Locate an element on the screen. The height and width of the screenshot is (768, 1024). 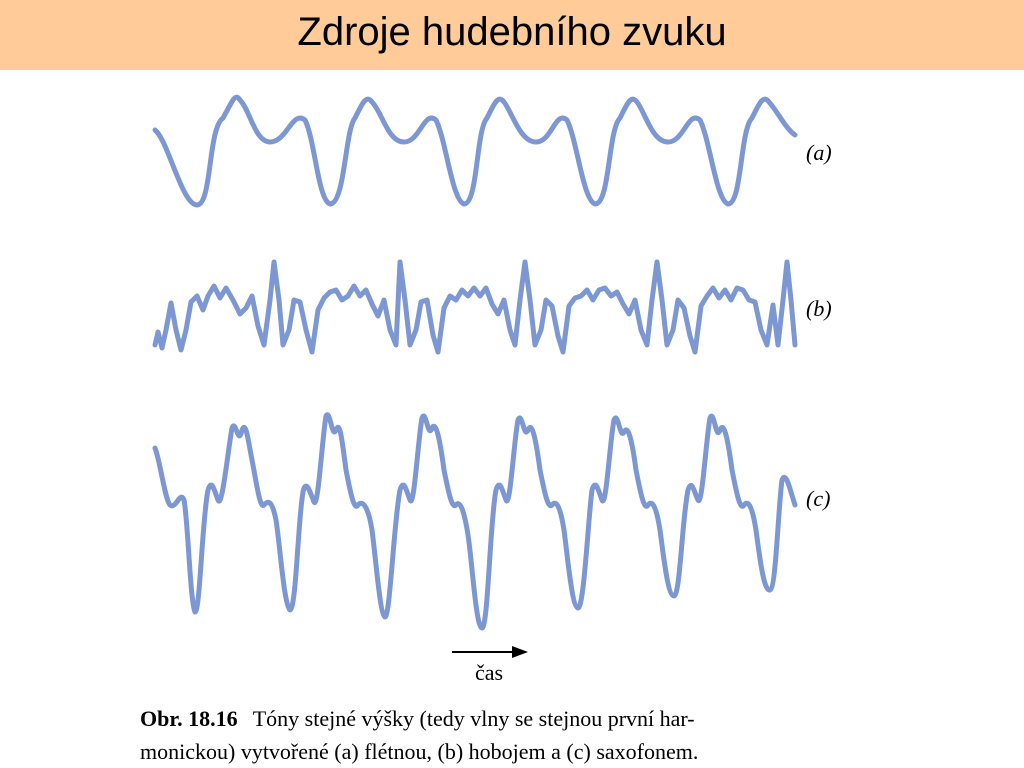
label-a: (a) is located at coordinates (819, 152).